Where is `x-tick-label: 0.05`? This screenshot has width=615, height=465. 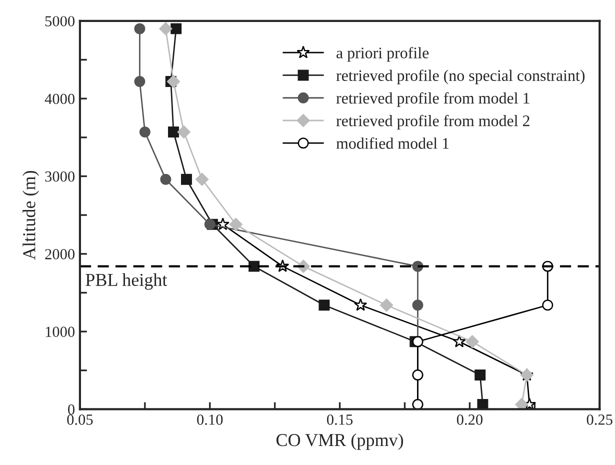 x-tick-label: 0.05 is located at coordinates (80, 419).